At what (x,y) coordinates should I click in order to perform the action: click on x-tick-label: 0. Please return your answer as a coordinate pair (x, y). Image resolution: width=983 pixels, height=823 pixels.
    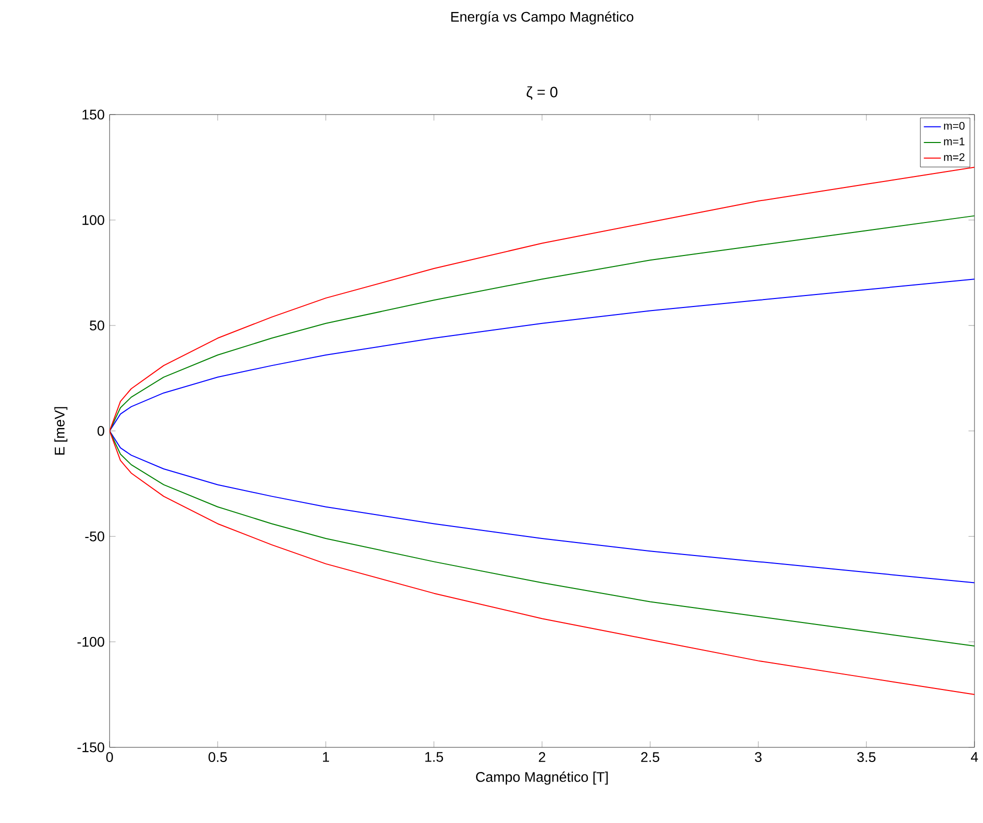
    Looking at the image, I should click on (109, 757).